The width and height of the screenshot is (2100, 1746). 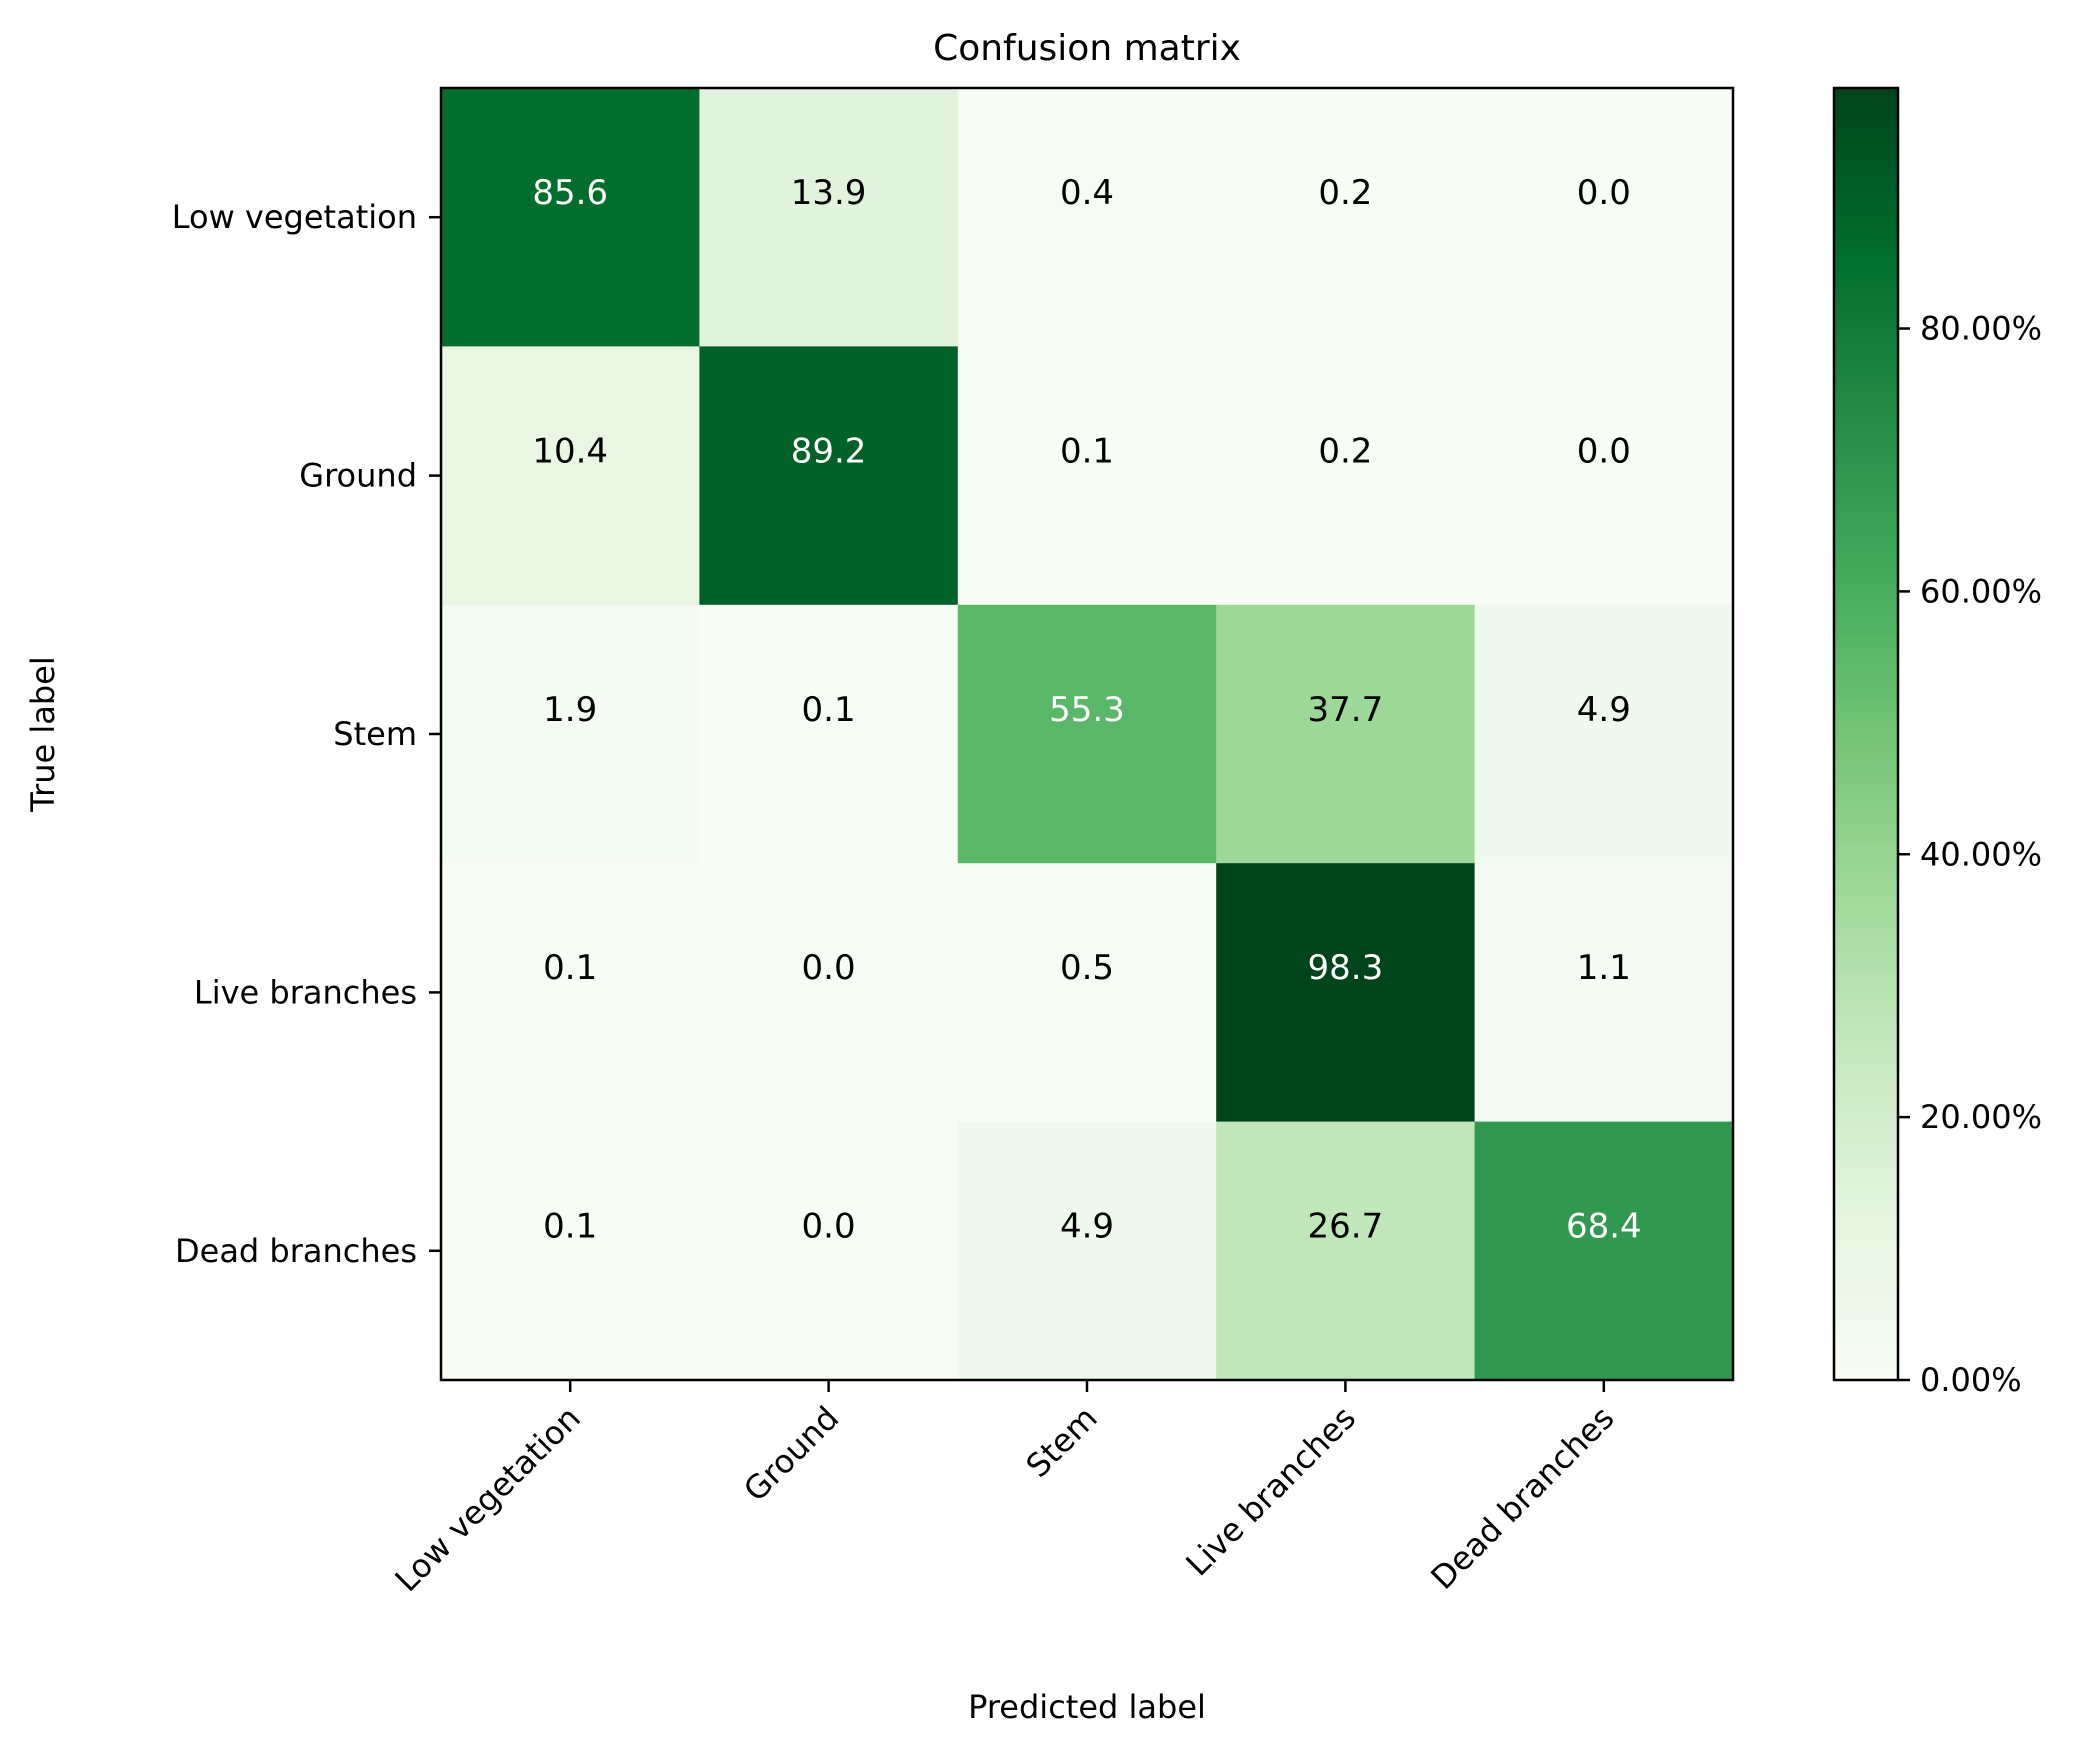 I want to click on cell-value-label: 1.1, so click(x=1604, y=968).